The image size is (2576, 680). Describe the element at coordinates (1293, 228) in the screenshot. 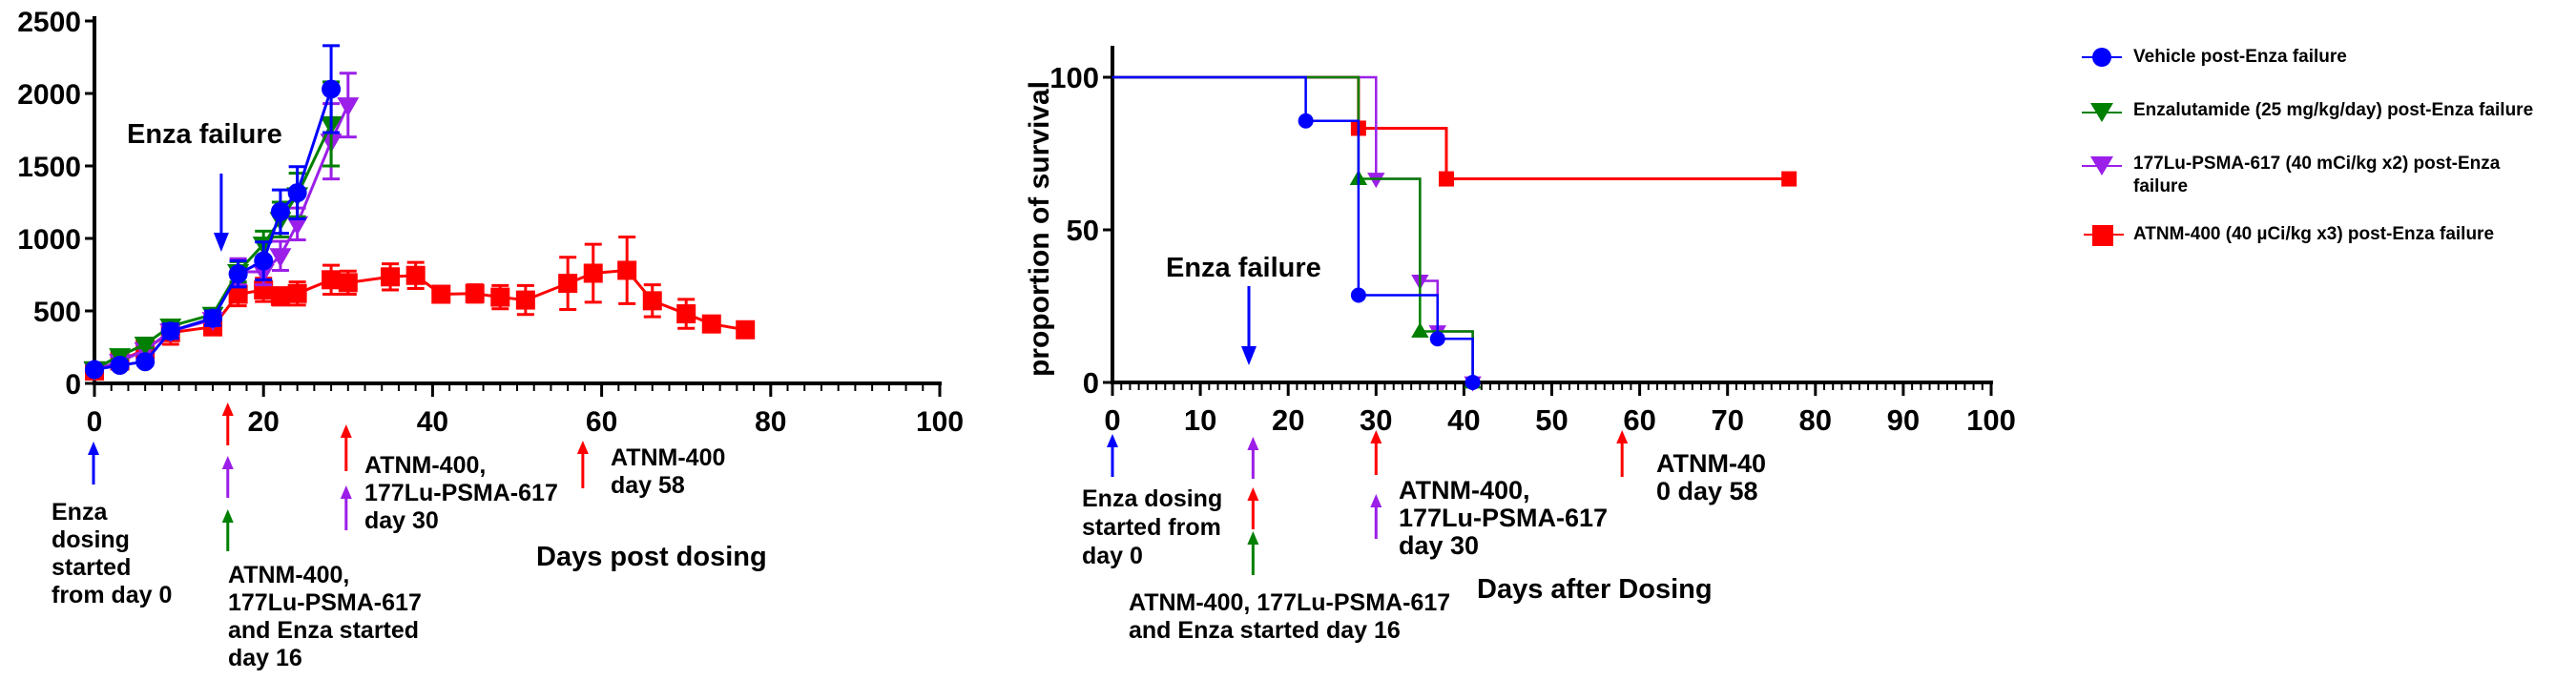

I see `km-curve-enzalutamide` at that location.